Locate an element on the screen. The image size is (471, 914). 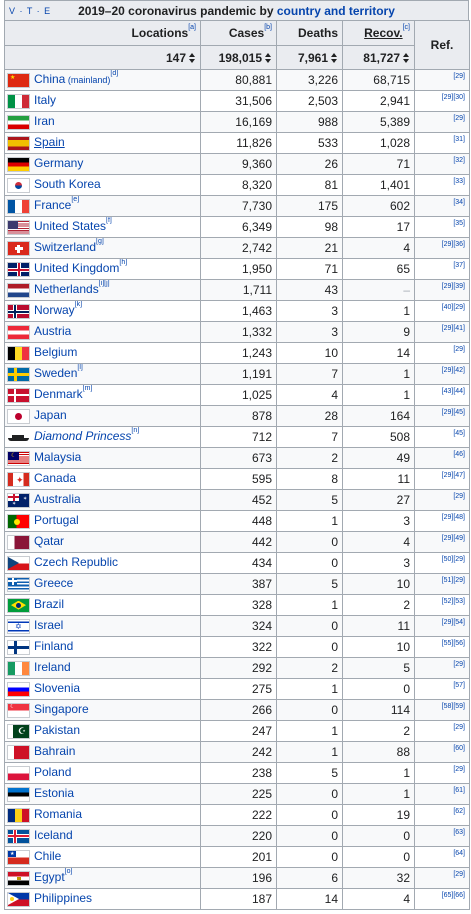
ref-cell: [65][66] is located at coordinates (442, 899).